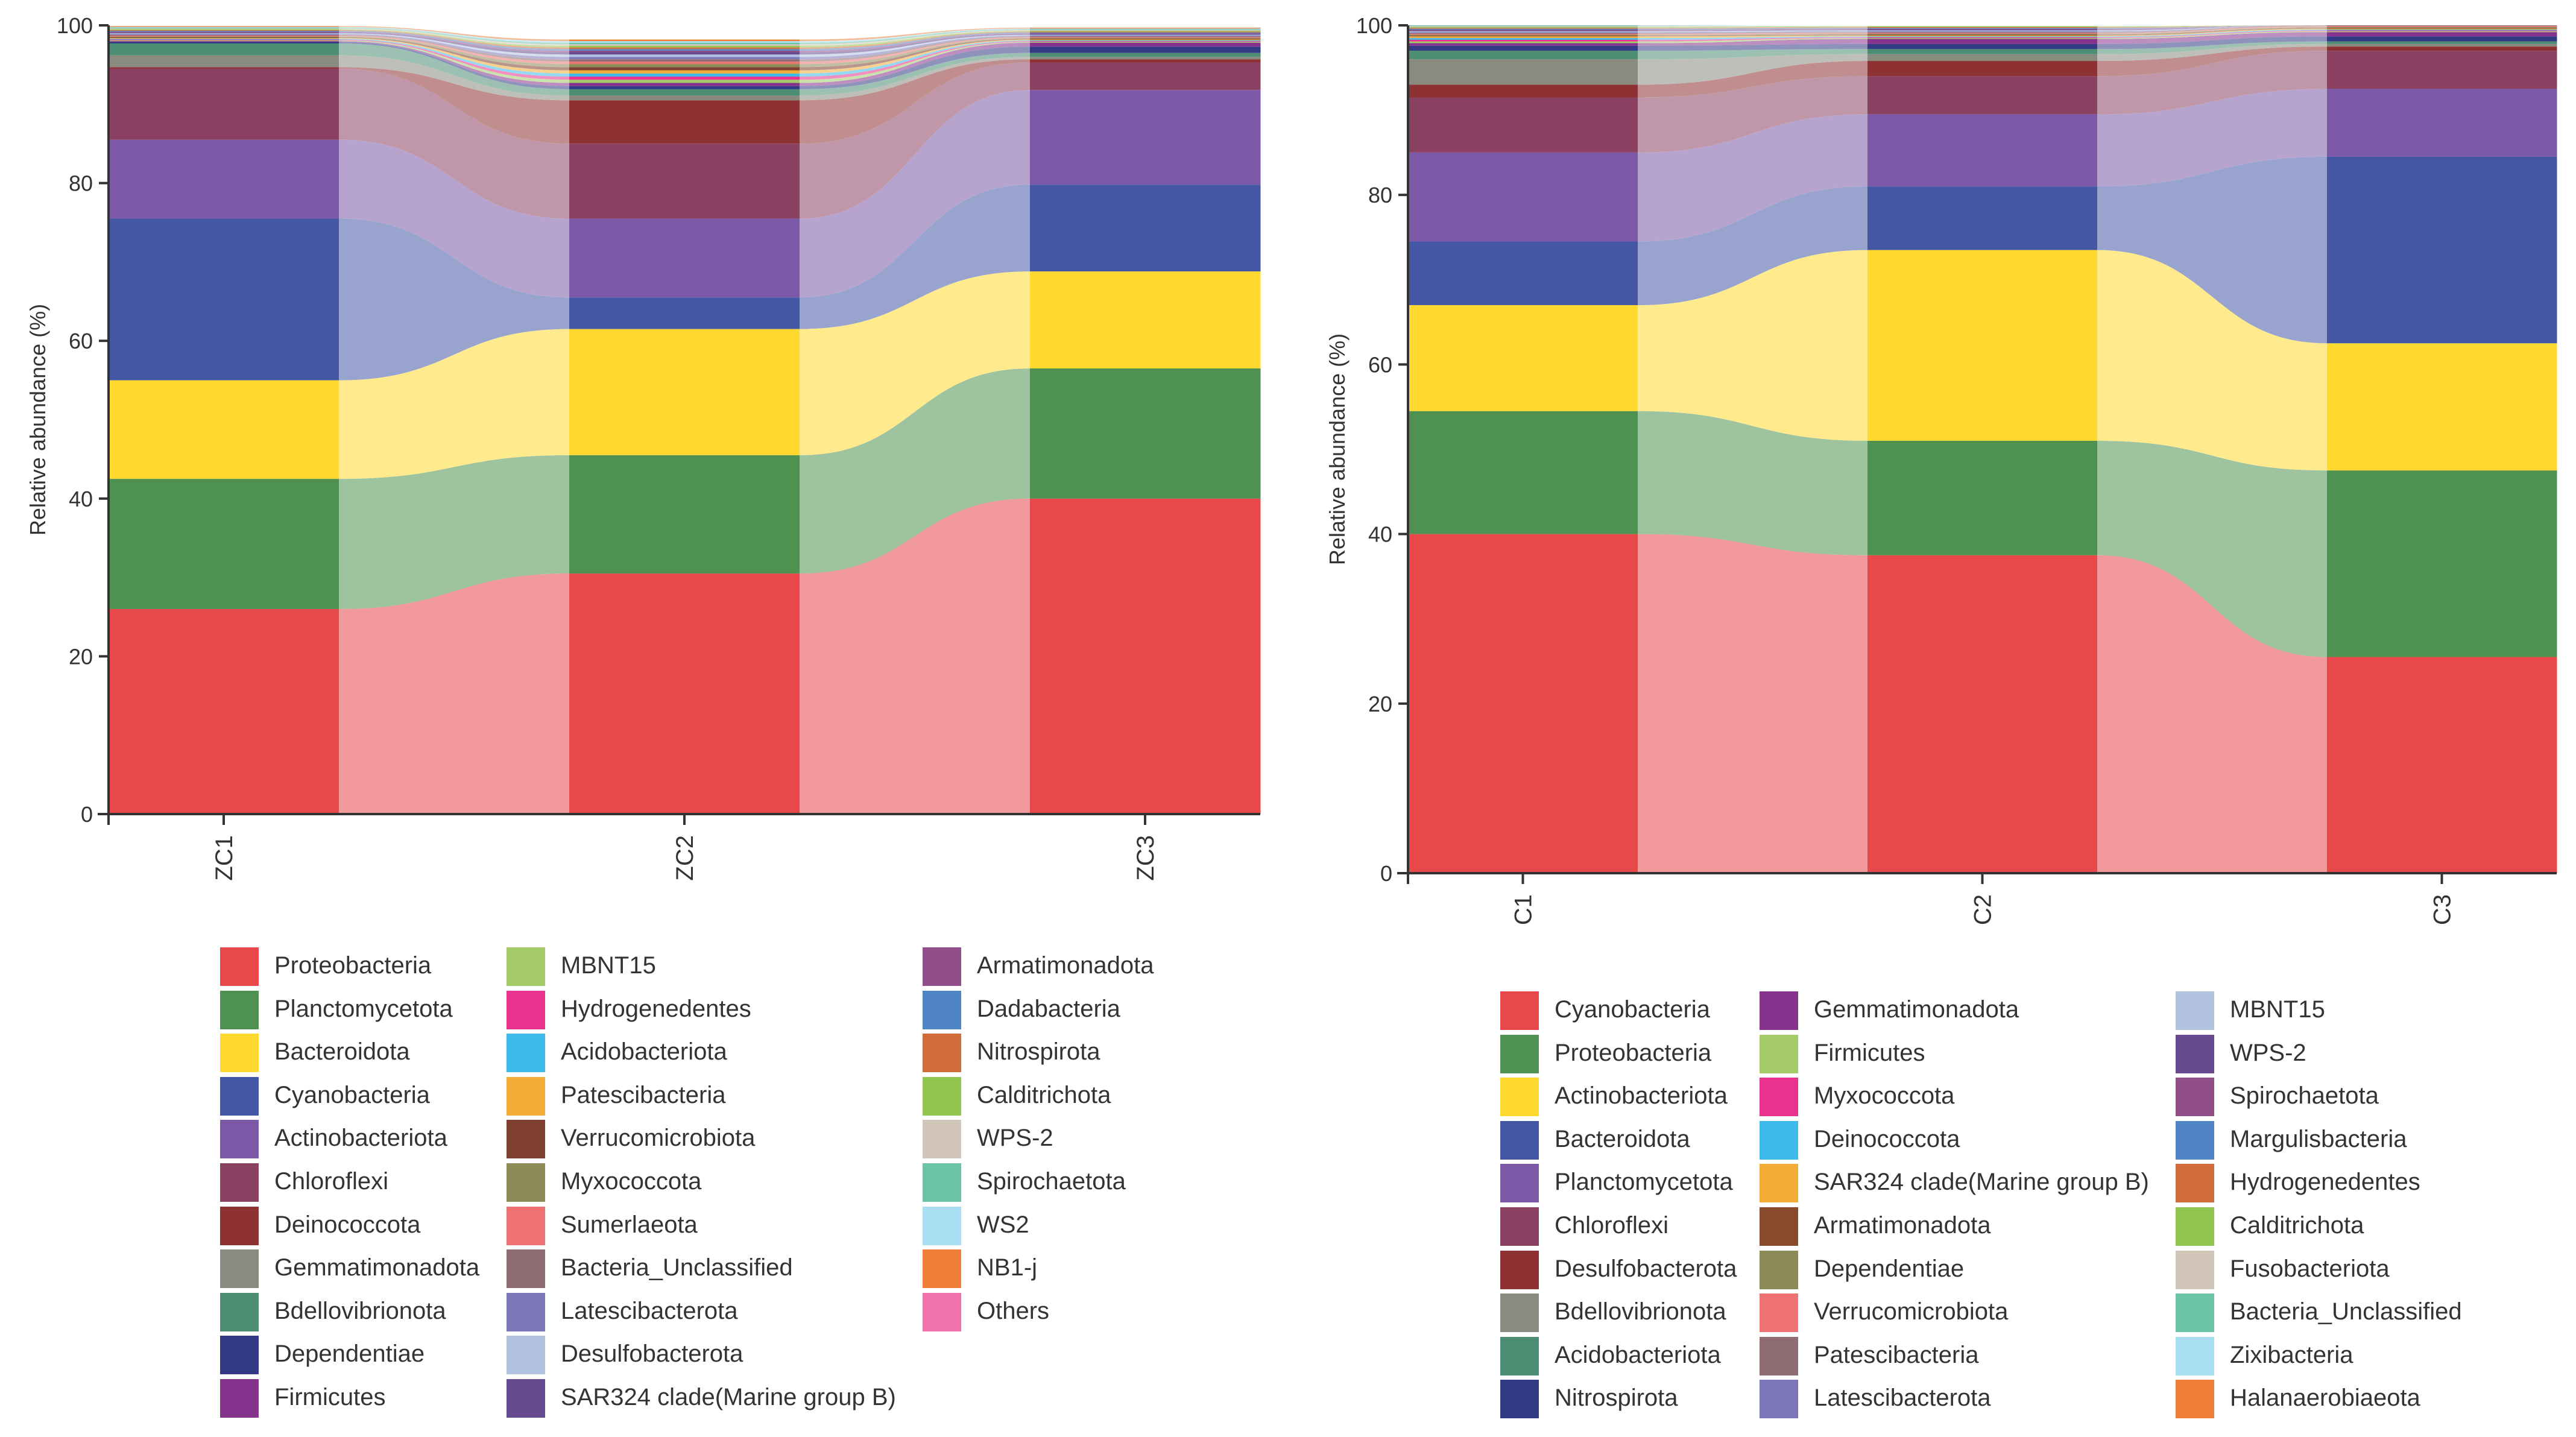  I want to click on series-dadabacteria, so click(685, 41).